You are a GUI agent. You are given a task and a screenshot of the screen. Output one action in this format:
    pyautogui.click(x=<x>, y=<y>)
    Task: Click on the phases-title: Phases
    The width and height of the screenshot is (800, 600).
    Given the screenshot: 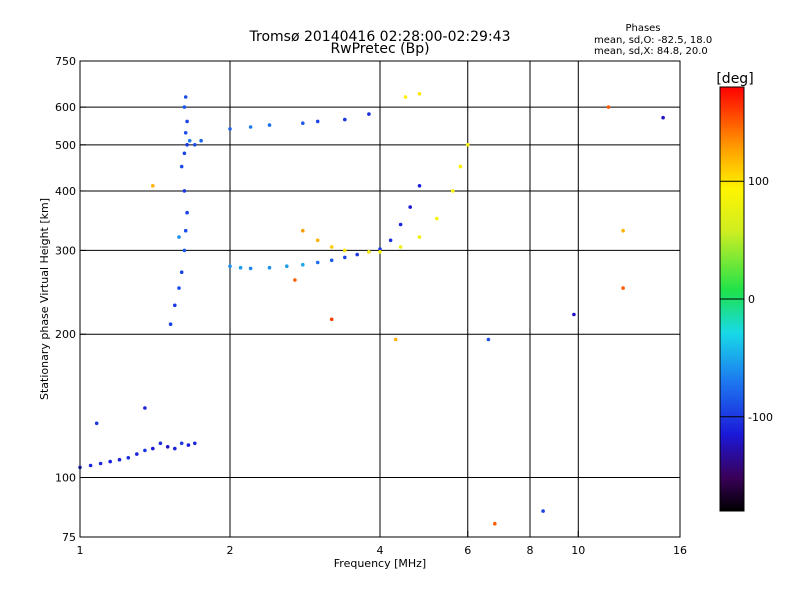 What is the action you would take?
    pyautogui.click(x=642, y=28)
    